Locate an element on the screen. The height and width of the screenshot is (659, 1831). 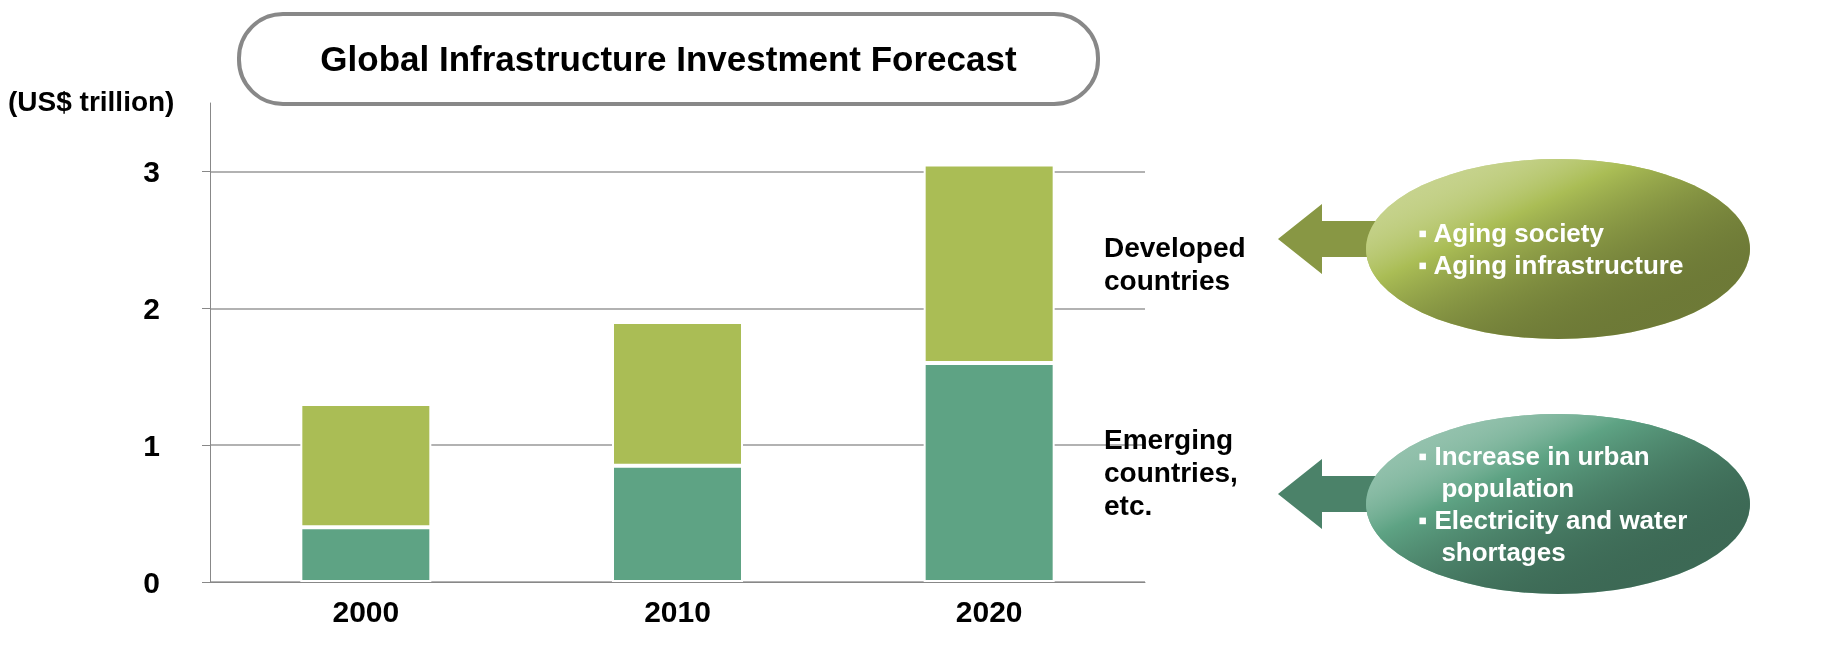
x-tick-label: 2000 is located at coordinates (366, 611).